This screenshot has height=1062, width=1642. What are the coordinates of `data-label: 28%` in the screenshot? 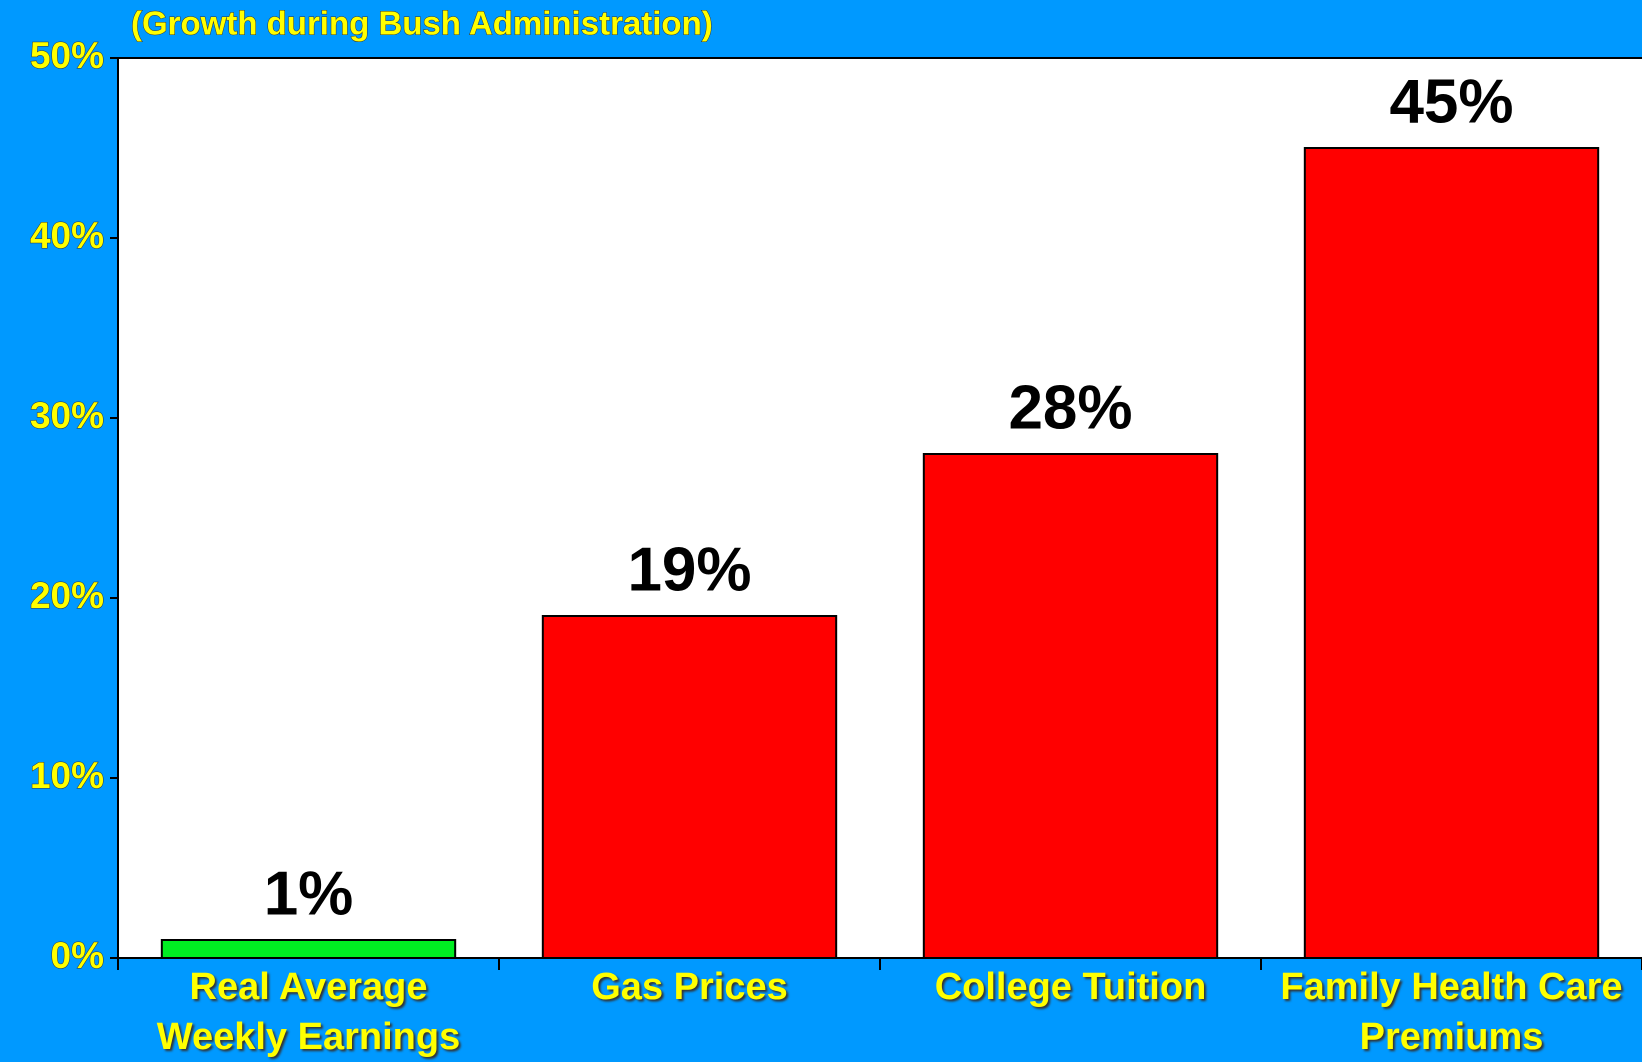 It's located at (1070, 407).